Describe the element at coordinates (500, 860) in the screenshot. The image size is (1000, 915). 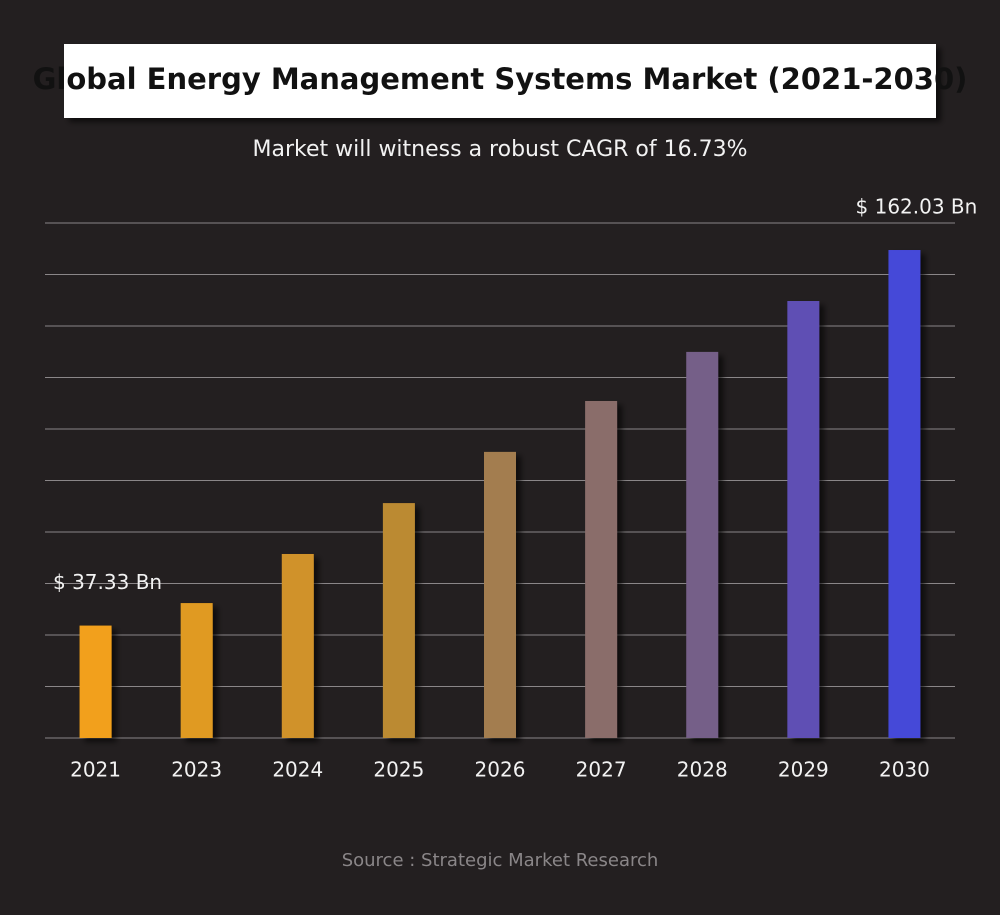
I see `source: Source : Strategic Market Research` at that location.